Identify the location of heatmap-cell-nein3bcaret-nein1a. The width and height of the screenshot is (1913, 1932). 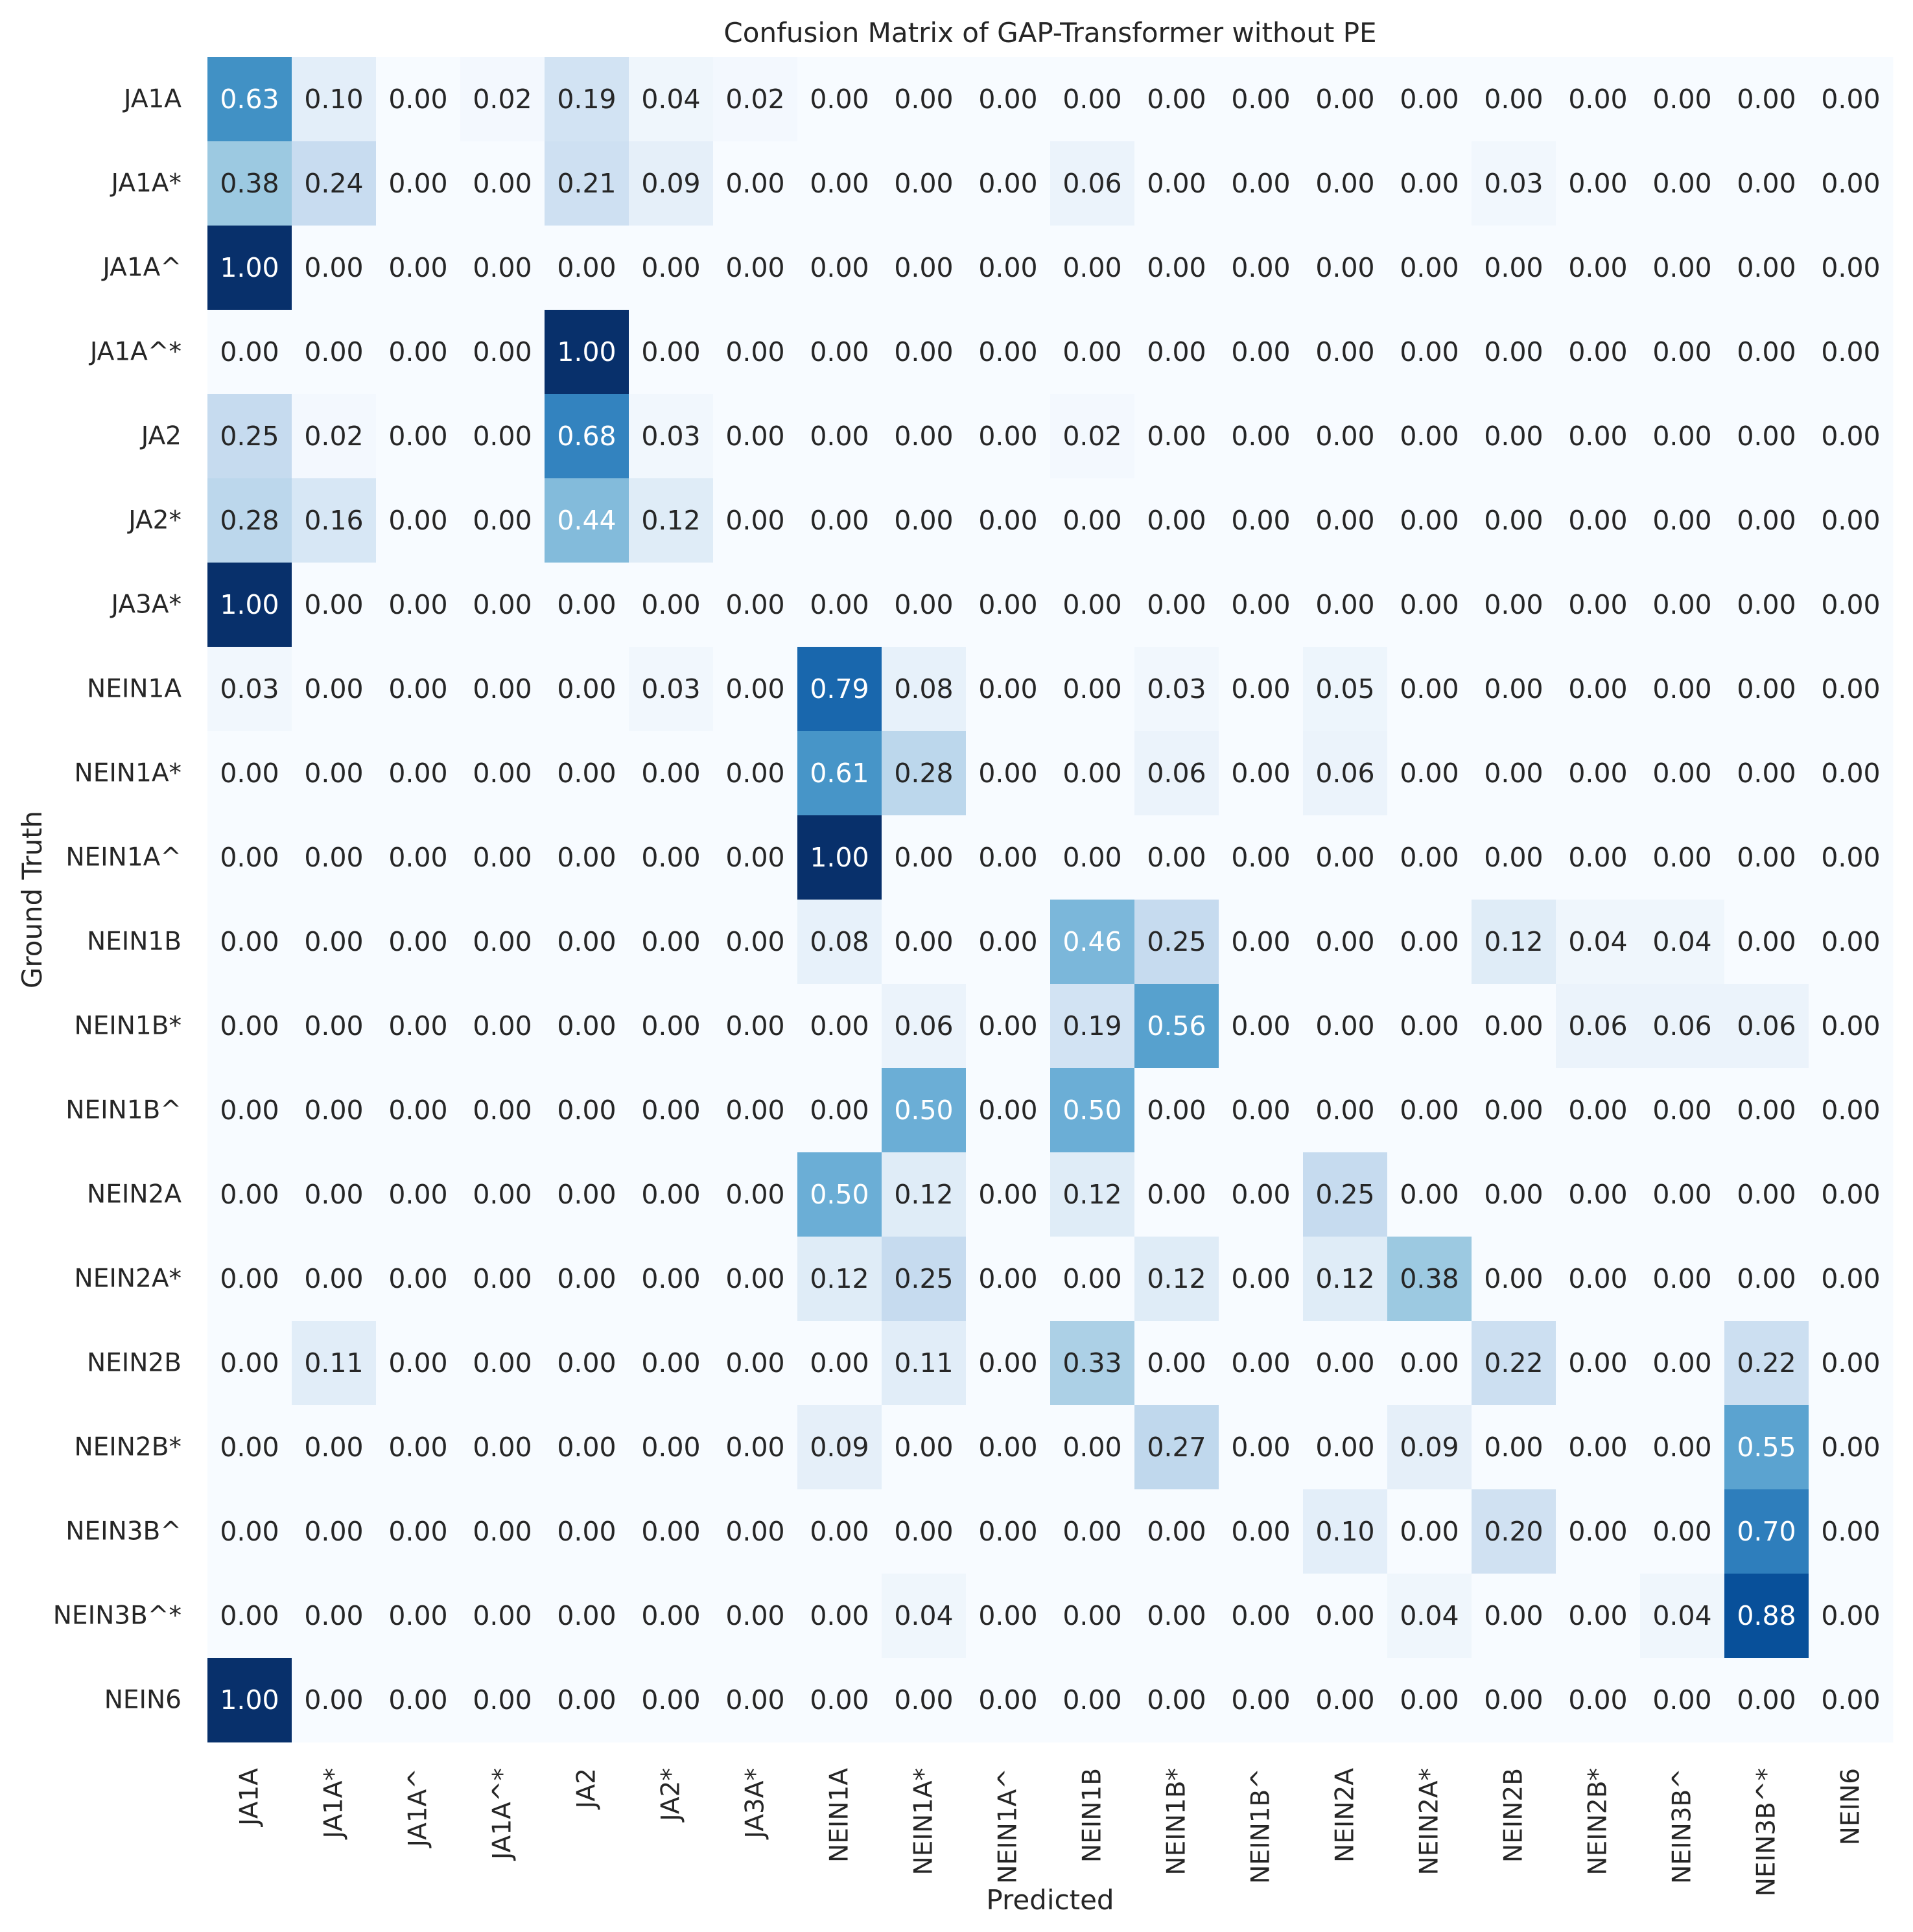
(839, 1531).